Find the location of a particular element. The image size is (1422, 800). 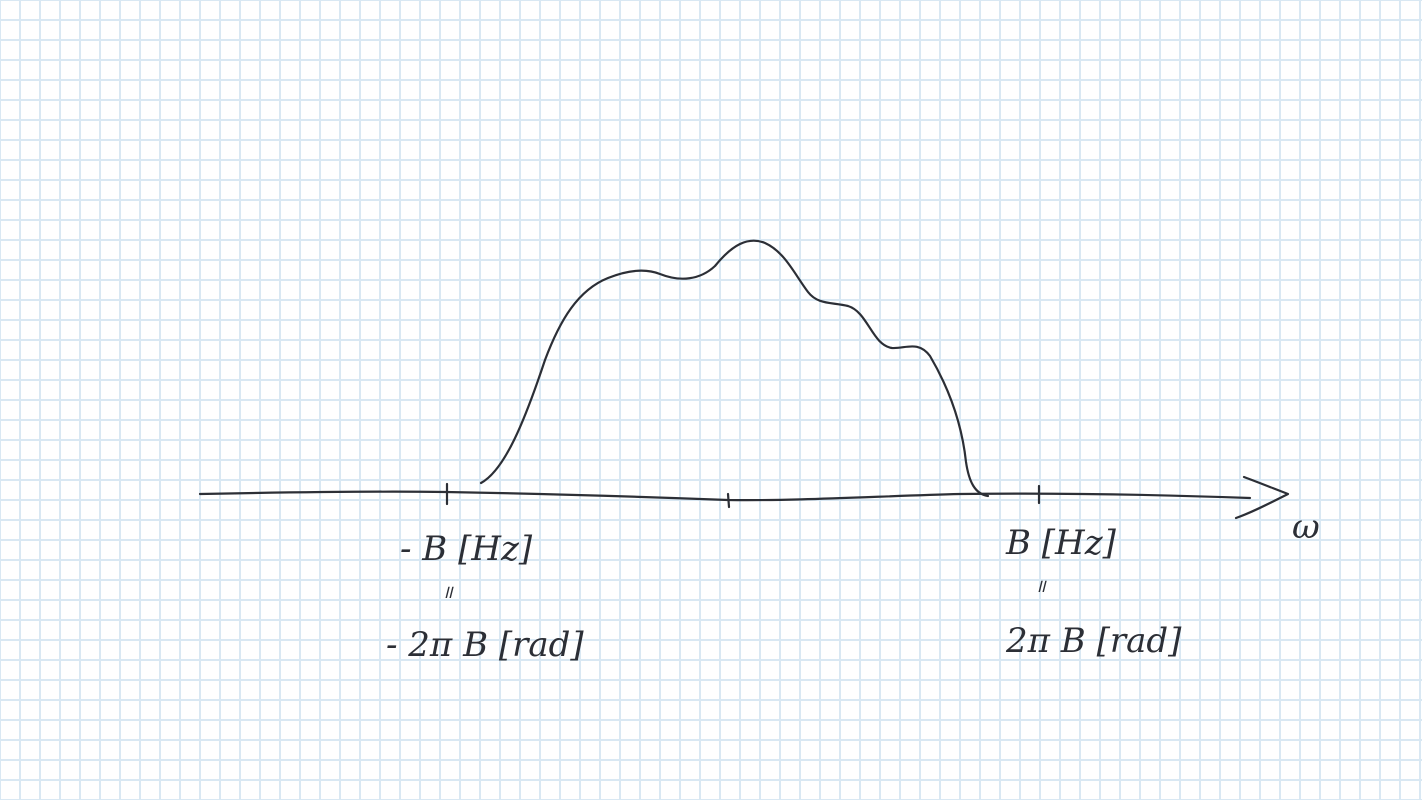

axis-arrowhead is located at coordinates (1262, 497).